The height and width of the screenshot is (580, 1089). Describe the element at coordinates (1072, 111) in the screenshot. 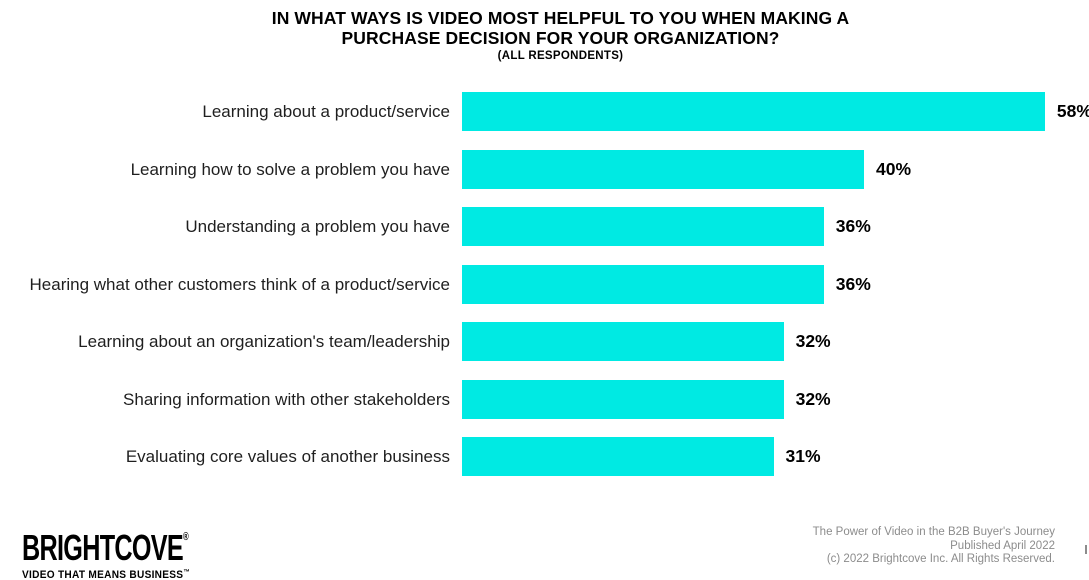

I see `value-label: 58%` at that location.